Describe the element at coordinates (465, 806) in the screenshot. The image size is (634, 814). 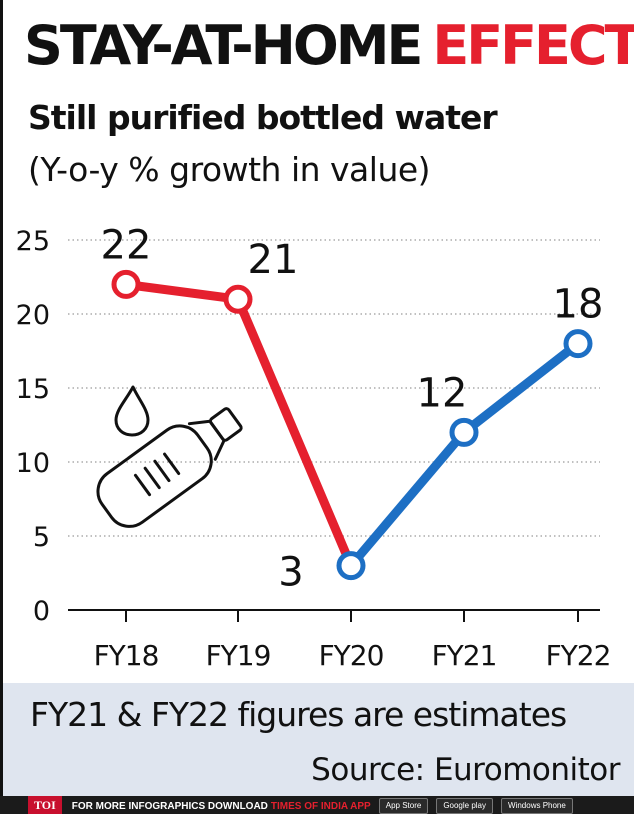
I see `google-play-badge: Google play` at that location.